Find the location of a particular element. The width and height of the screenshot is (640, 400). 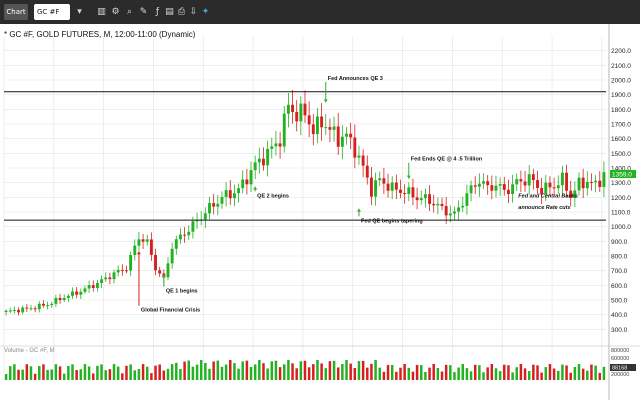

zoom-icon: ⌕ is located at coordinates (129, 12).